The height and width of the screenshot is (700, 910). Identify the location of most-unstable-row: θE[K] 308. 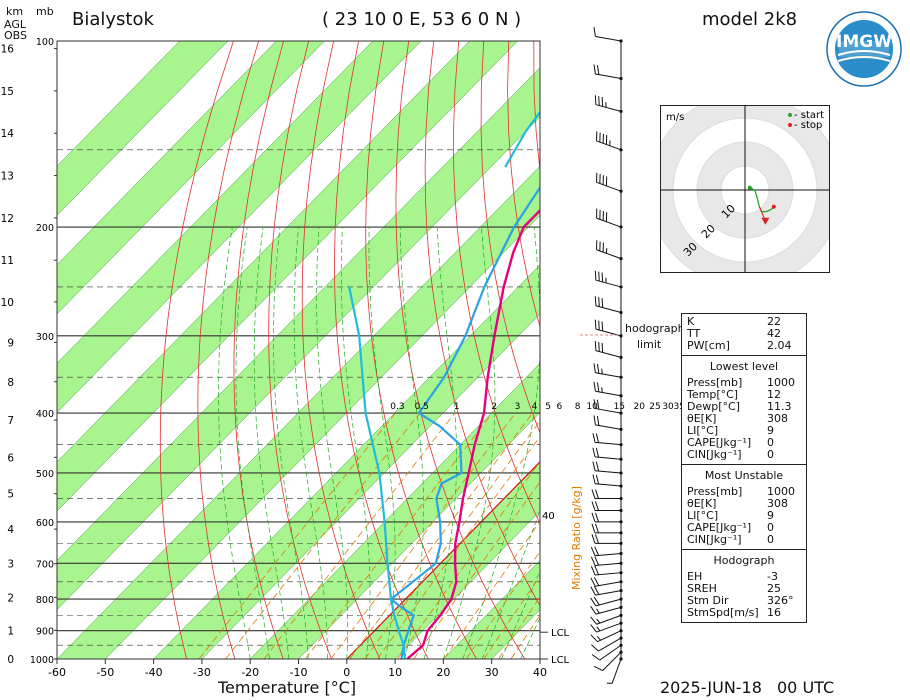
(744, 504).